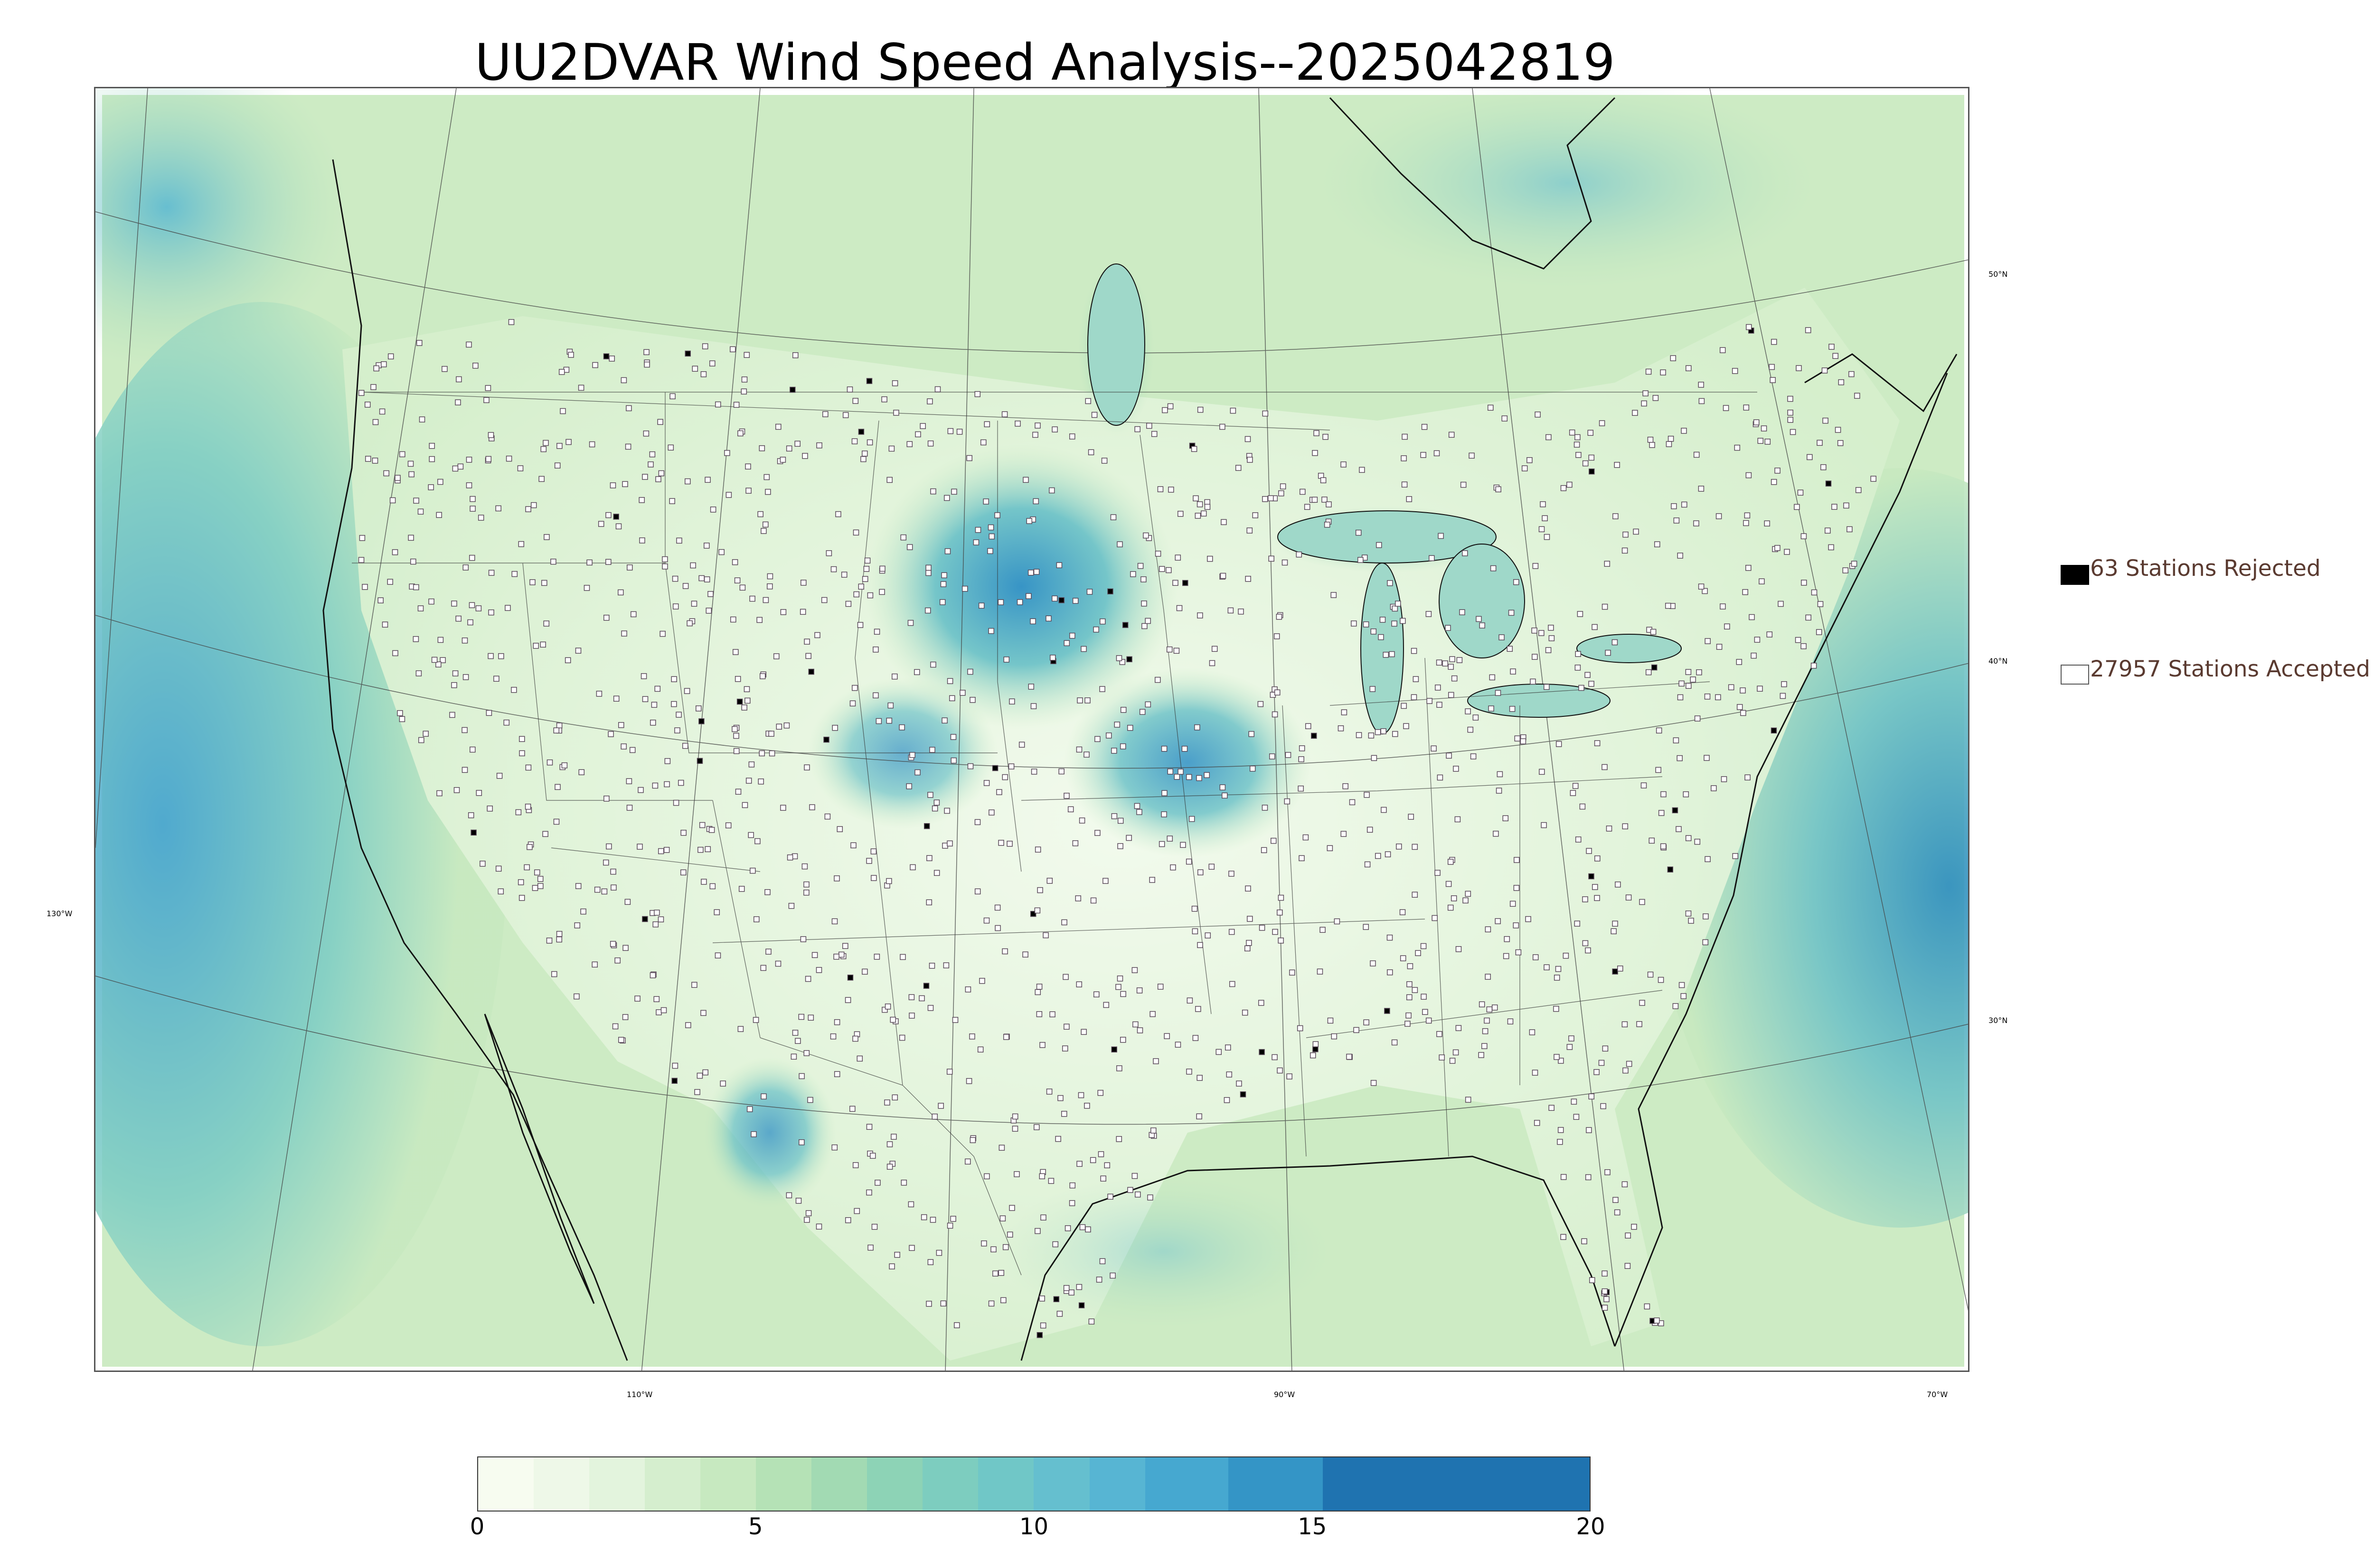  Describe the element at coordinates (1548, 730) in the screenshot. I see `meridian-80w` at that location.